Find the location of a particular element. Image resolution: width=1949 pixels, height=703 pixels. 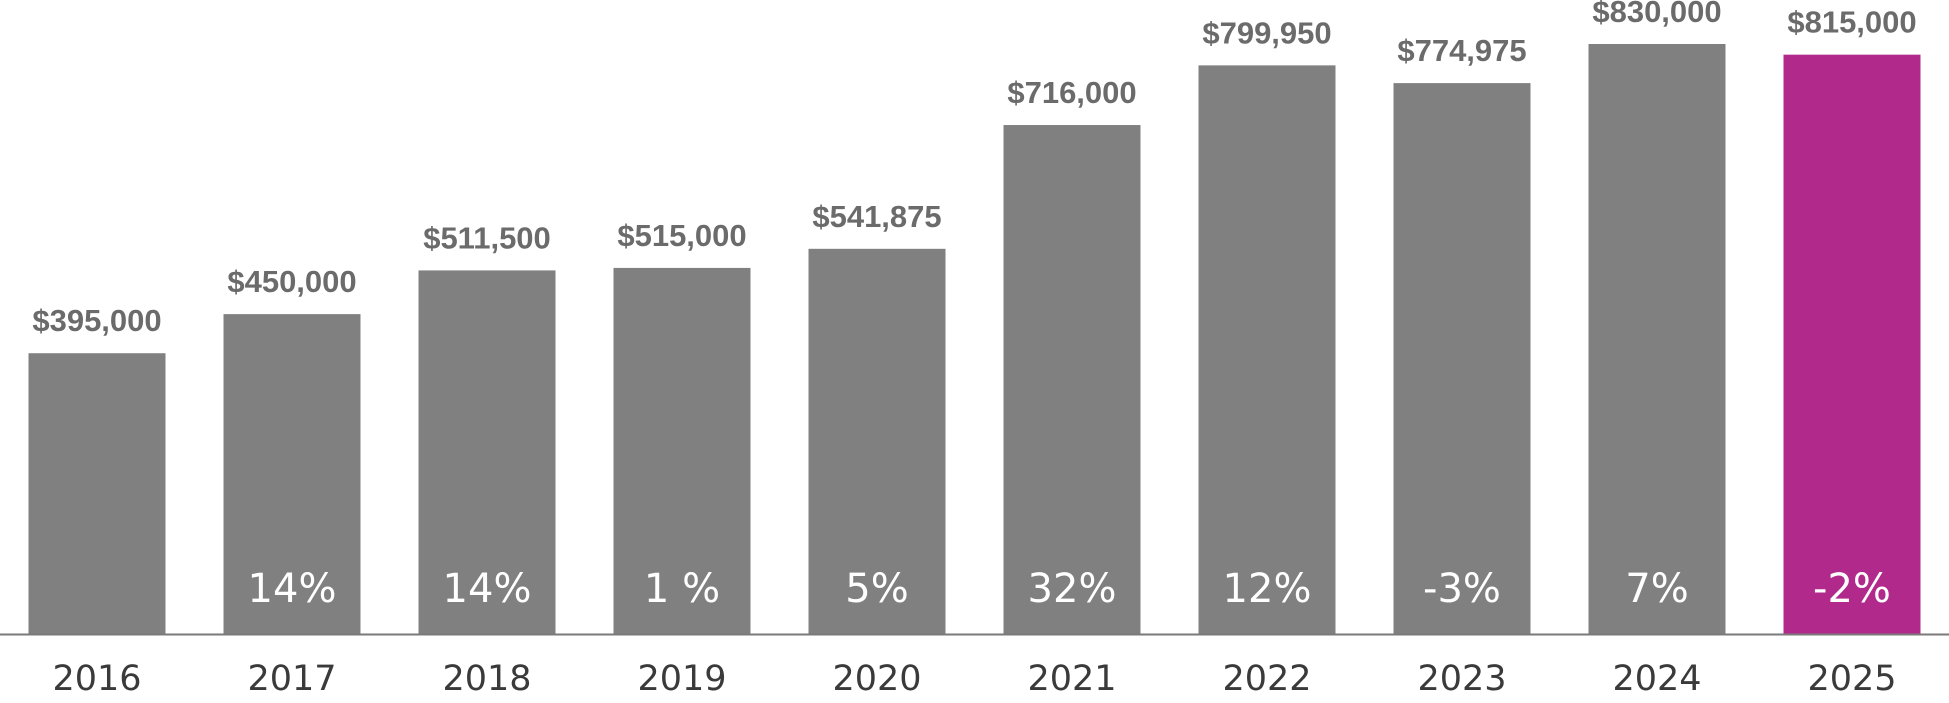

year-label-2021: 2021 is located at coordinates (1071, 679).